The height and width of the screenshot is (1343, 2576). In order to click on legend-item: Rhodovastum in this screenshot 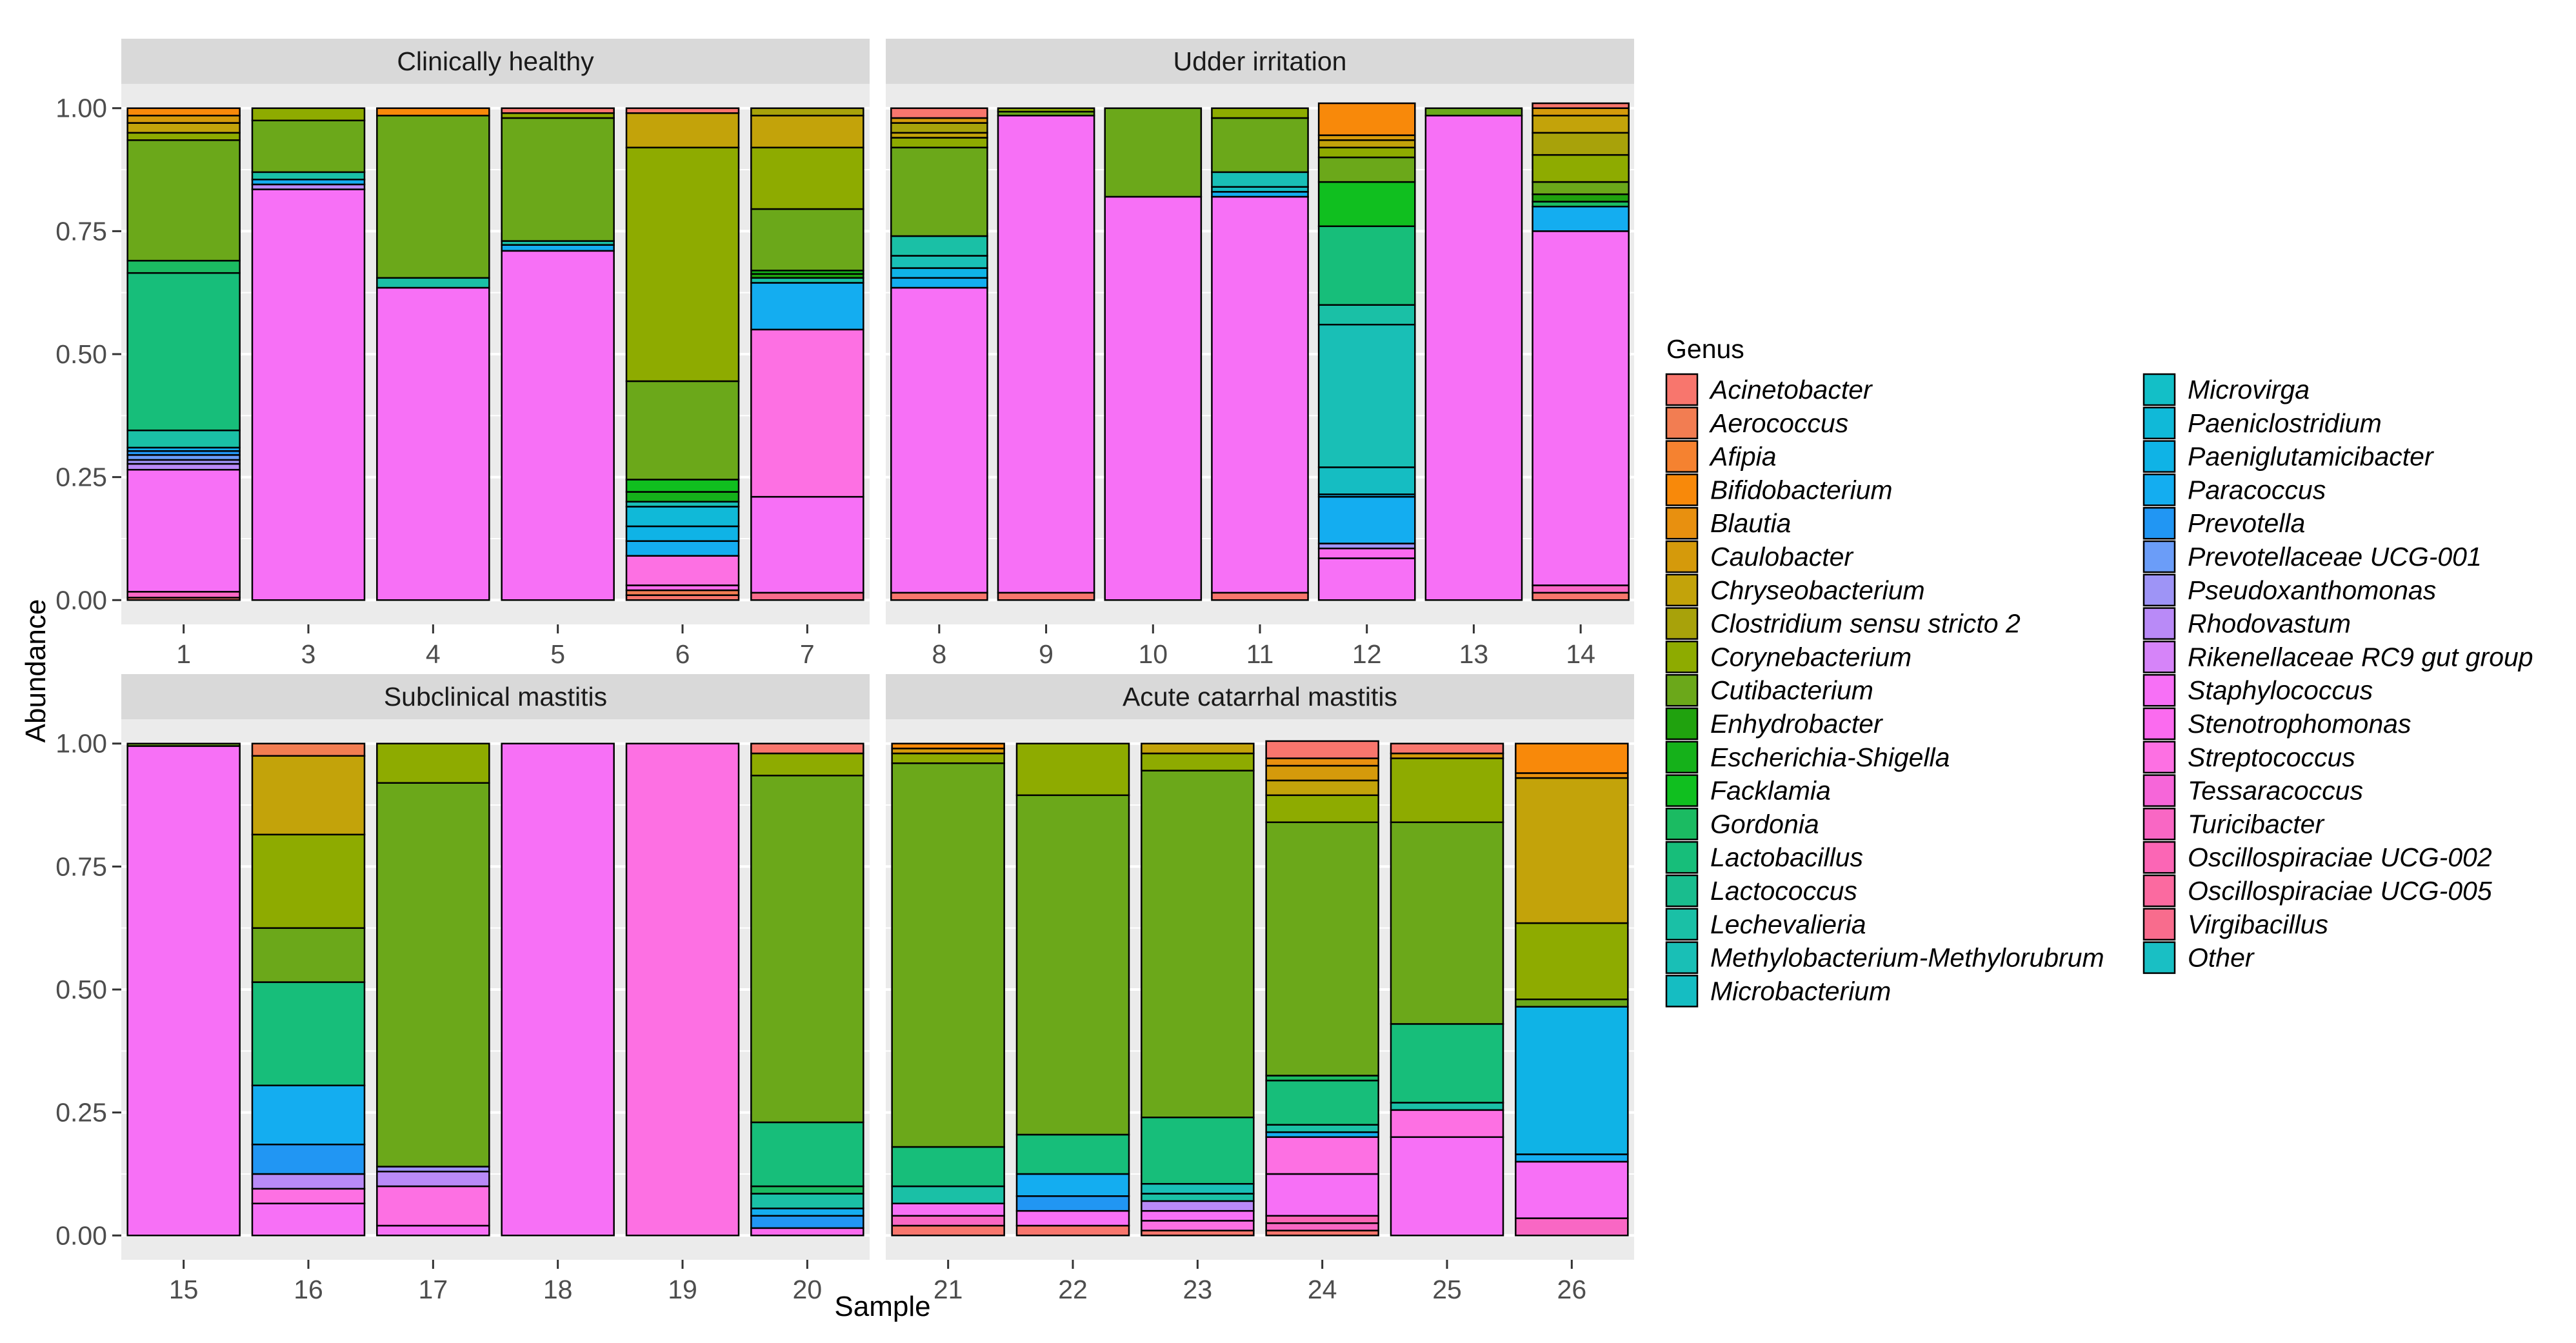, I will do `click(2246, 623)`.